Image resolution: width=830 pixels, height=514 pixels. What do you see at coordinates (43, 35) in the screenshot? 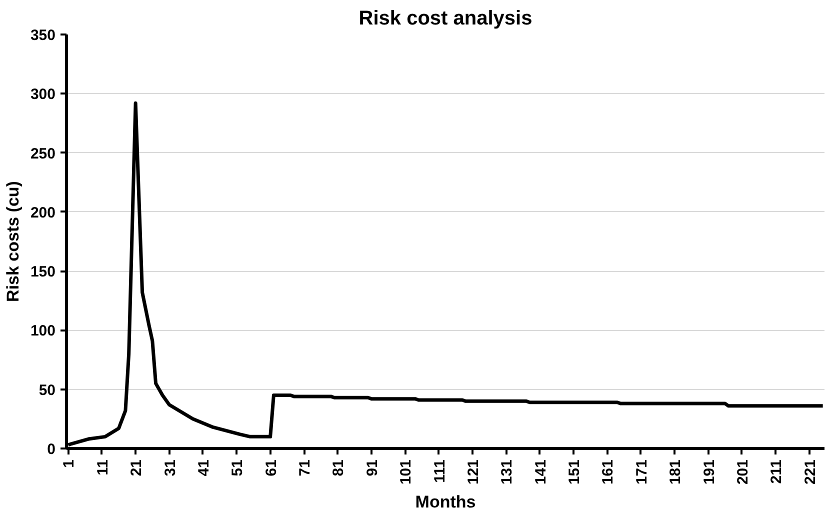
I see `y-tick-label: 350` at bounding box center [43, 35].